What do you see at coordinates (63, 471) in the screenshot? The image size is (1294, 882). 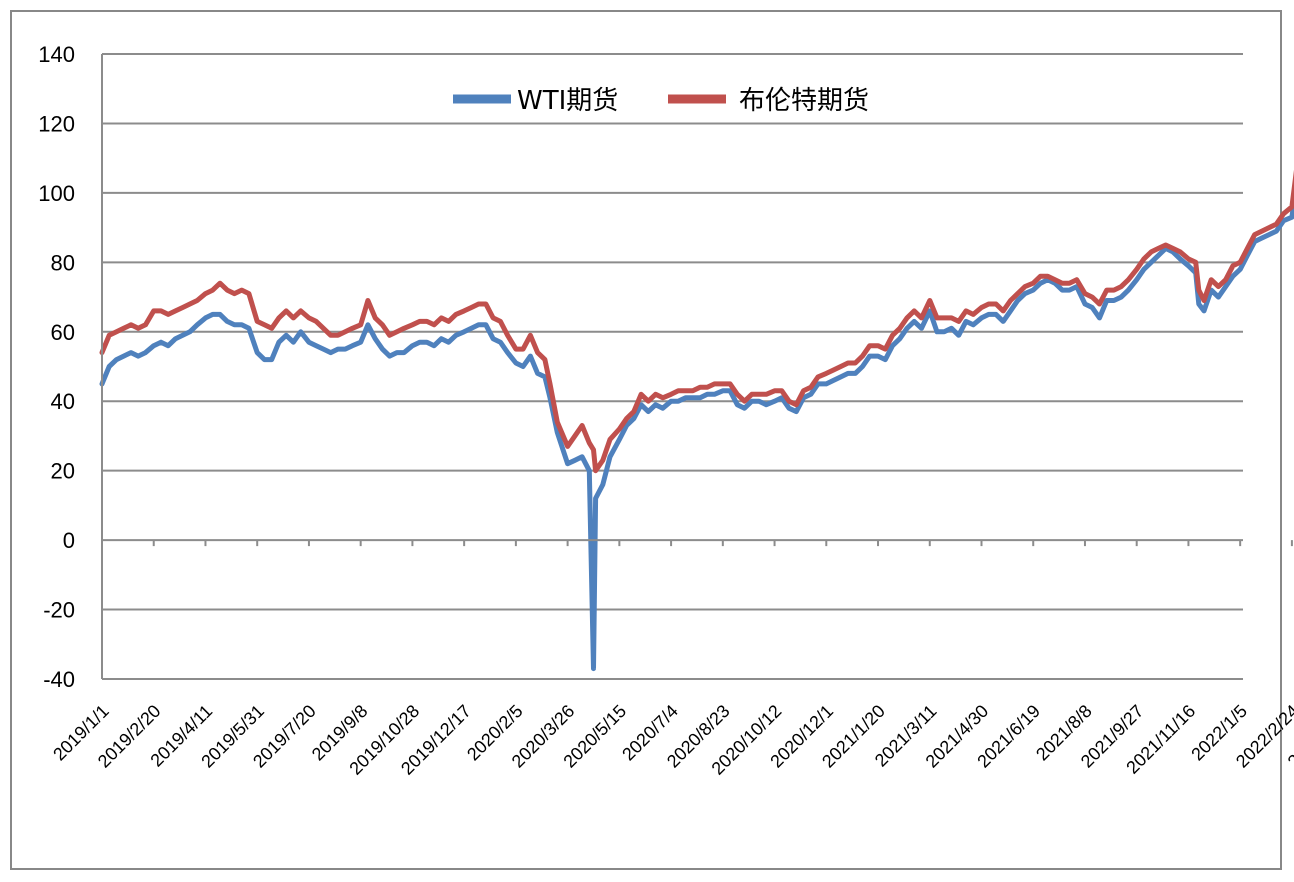 I see `y-tick-label: 20` at bounding box center [63, 471].